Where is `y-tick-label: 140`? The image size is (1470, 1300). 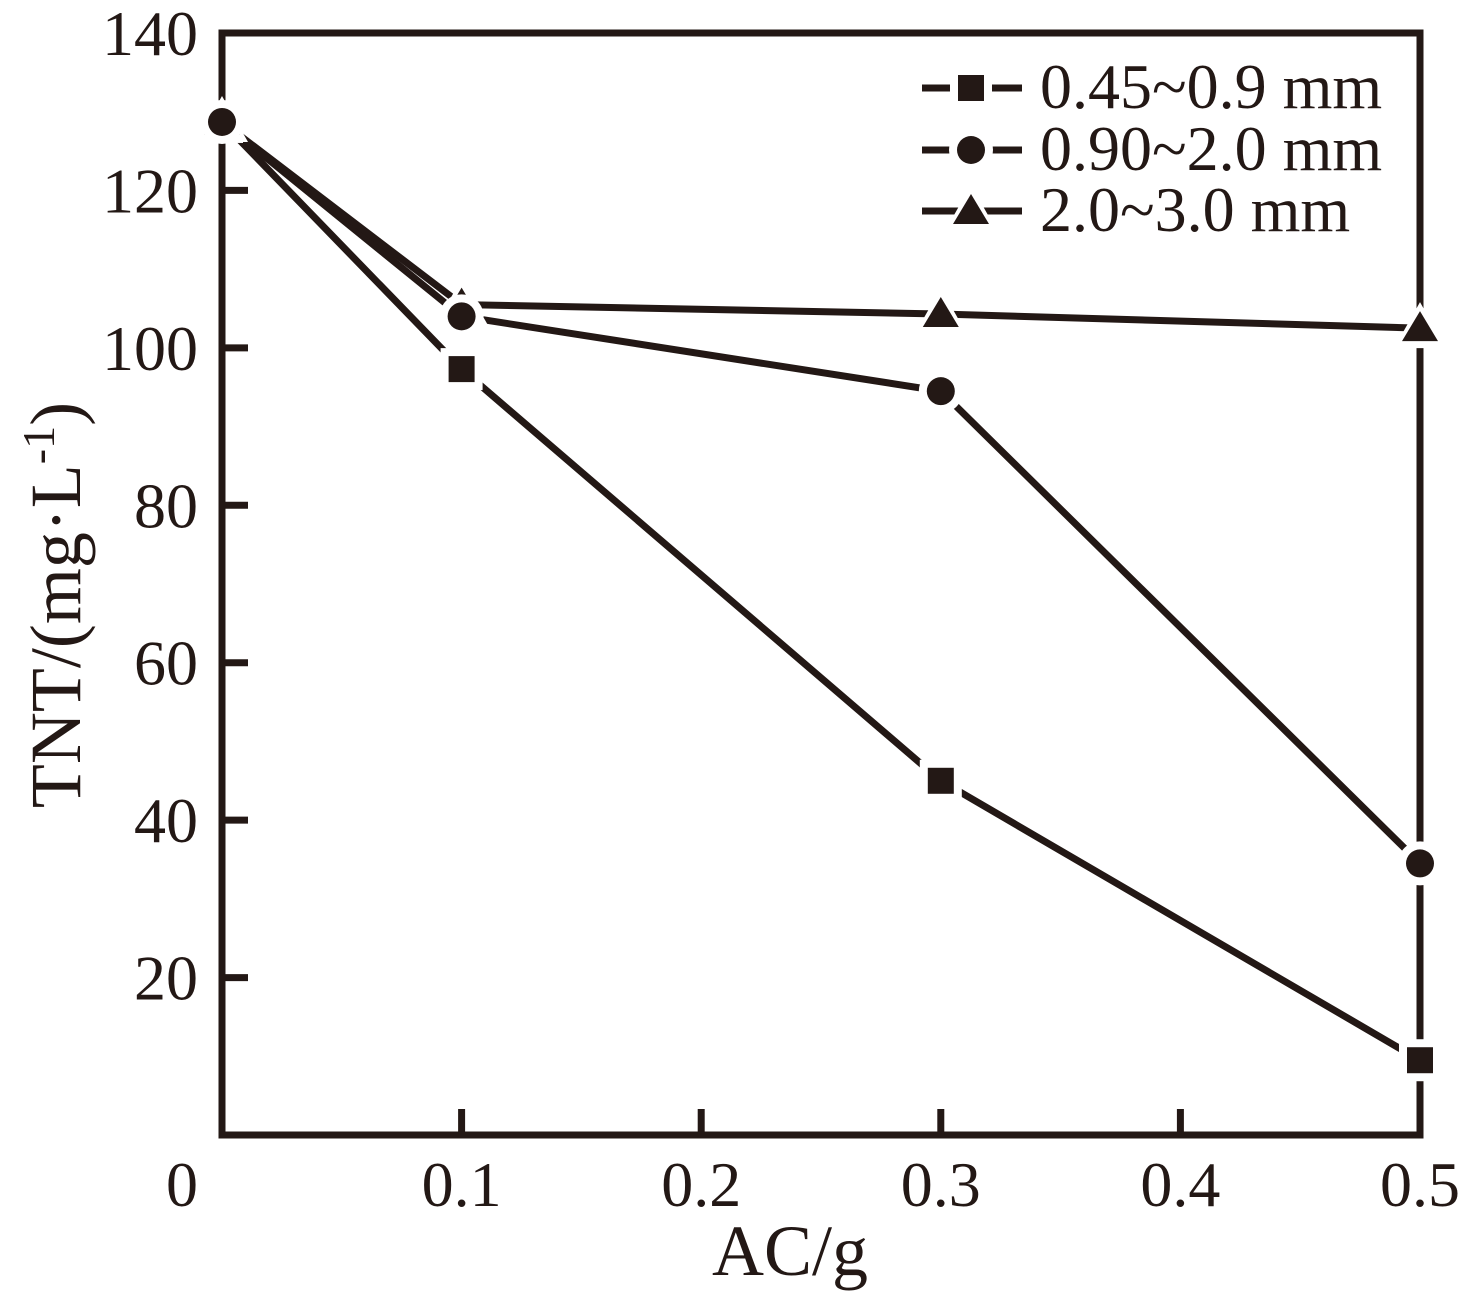
y-tick-label: 140 is located at coordinates (150, 34).